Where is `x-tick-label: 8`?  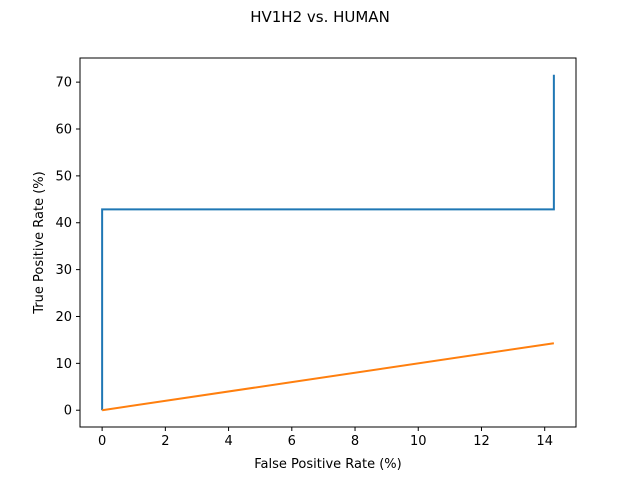
x-tick-label: 8 is located at coordinates (355, 441).